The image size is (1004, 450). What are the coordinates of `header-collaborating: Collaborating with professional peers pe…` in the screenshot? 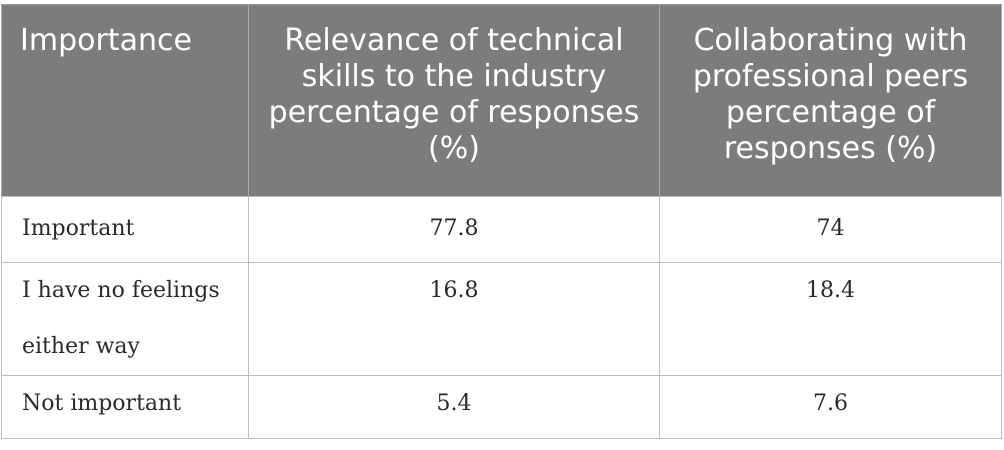 It's located at (830, 100).